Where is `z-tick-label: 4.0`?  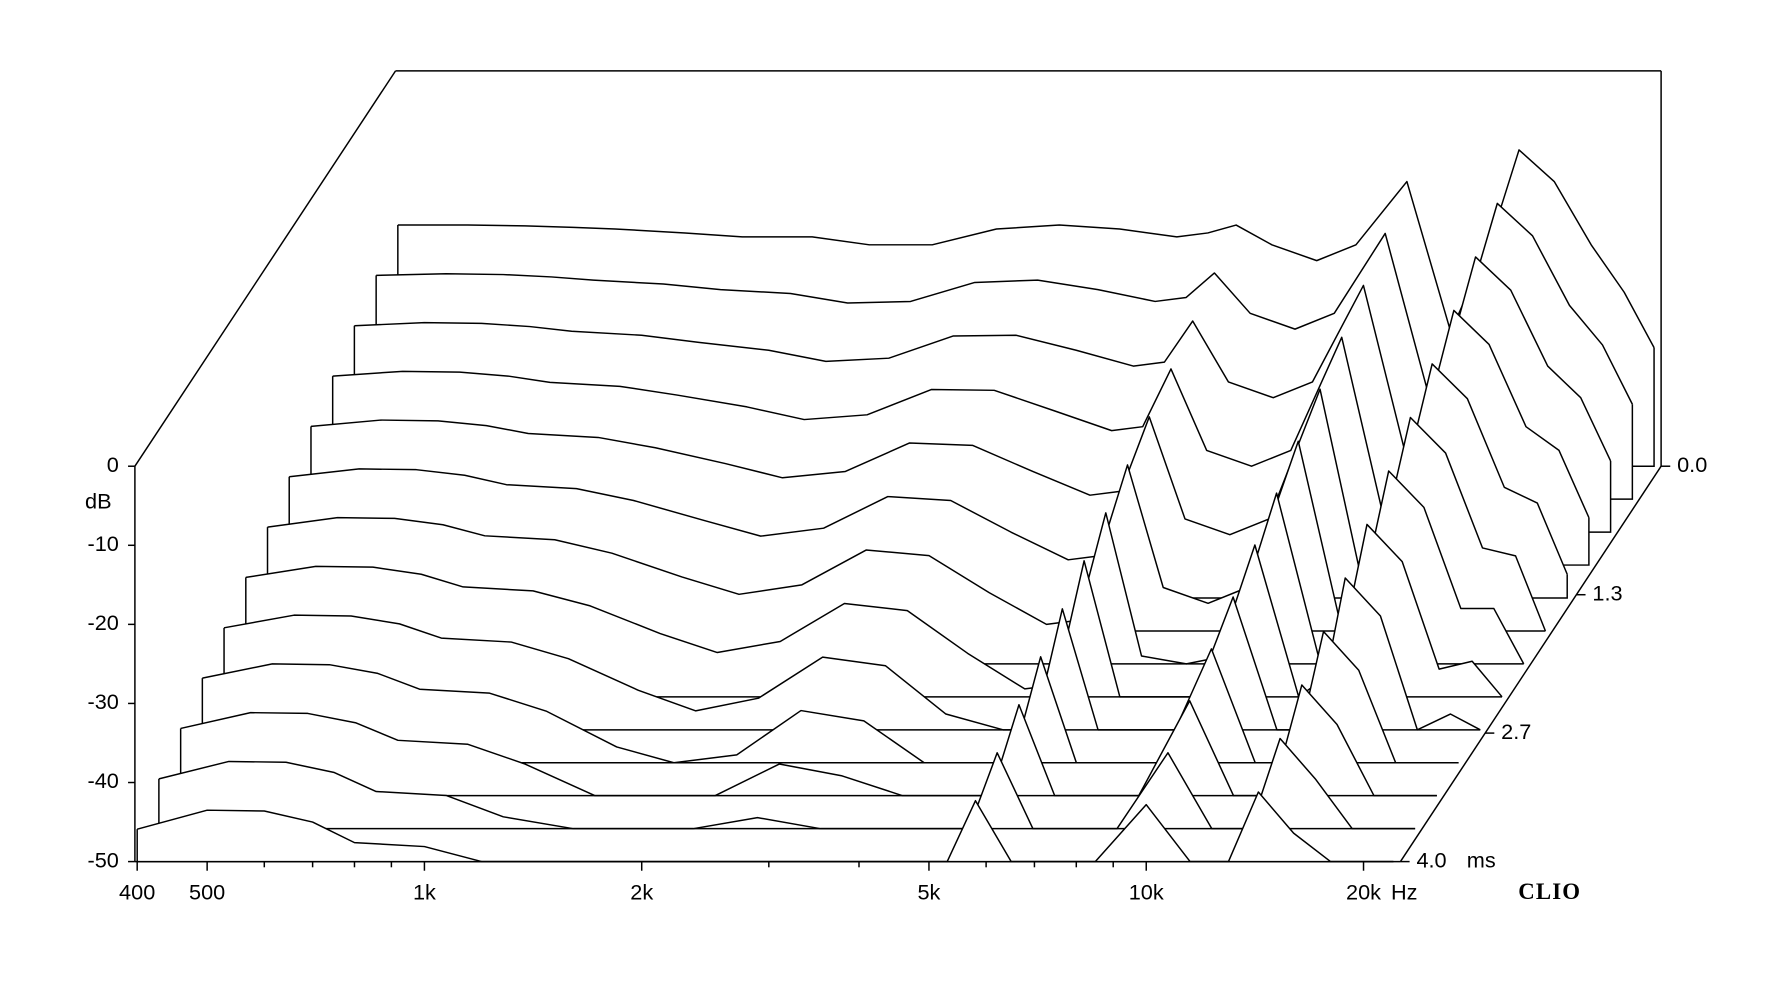 z-tick-label: 4.0 is located at coordinates (1431, 859).